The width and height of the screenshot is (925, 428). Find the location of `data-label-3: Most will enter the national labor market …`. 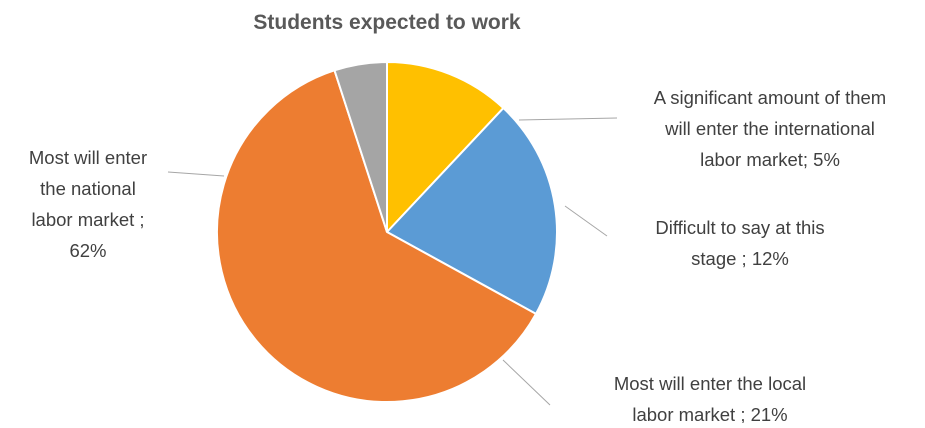

data-label-3: Most will enter the national labor market … is located at coordinates (88, 204).